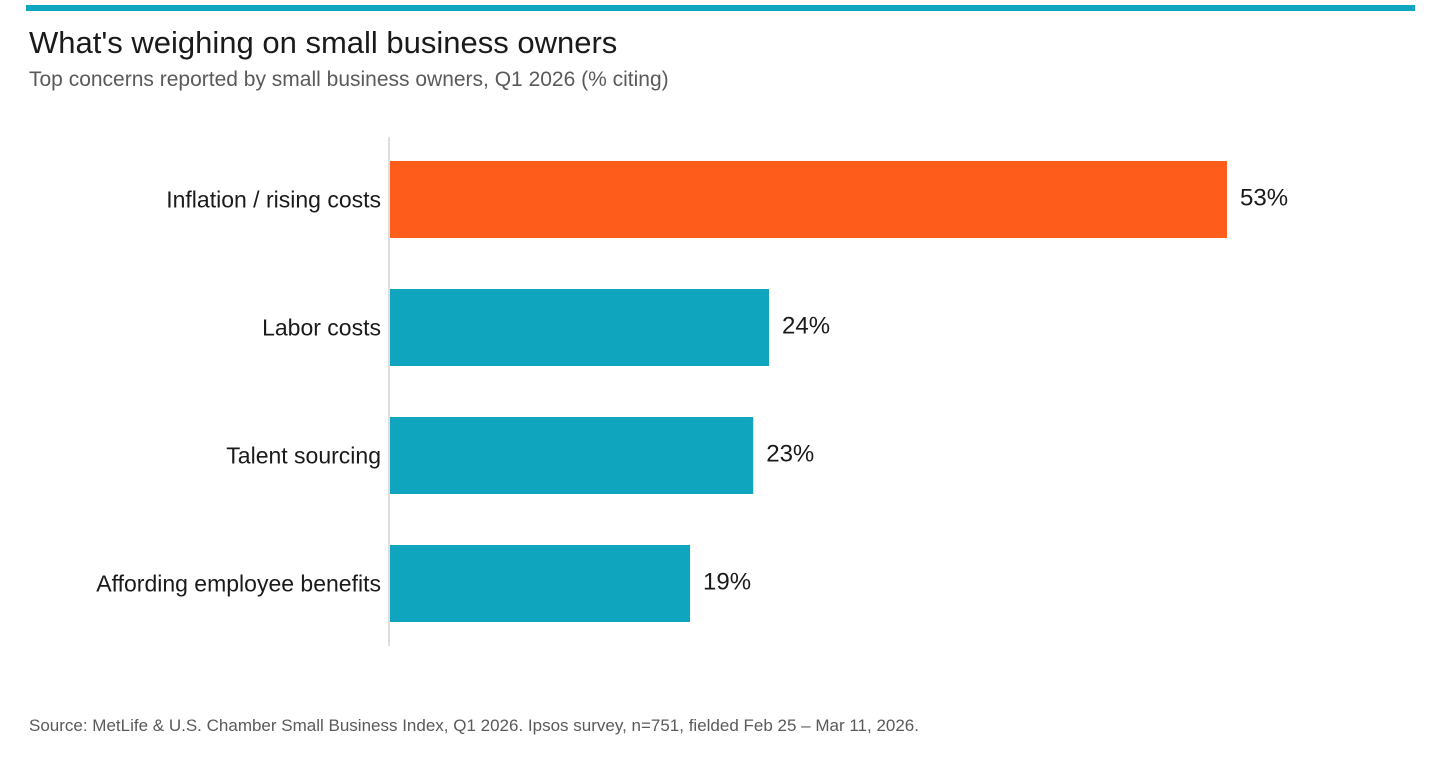  What do you see at coordinates (720, 8) in the screenshot?
I see `accent-rule` at bounding box center [720, 8].